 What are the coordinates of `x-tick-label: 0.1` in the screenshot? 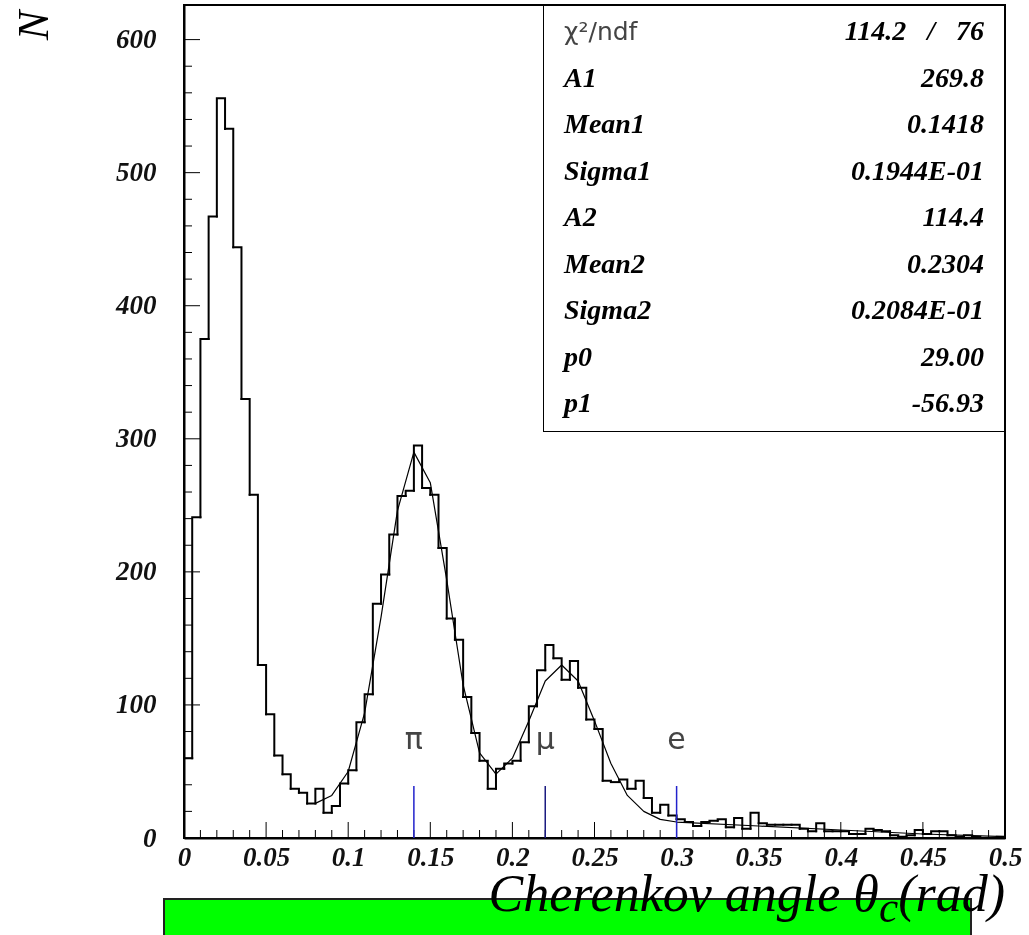 It's located at (348, 856).